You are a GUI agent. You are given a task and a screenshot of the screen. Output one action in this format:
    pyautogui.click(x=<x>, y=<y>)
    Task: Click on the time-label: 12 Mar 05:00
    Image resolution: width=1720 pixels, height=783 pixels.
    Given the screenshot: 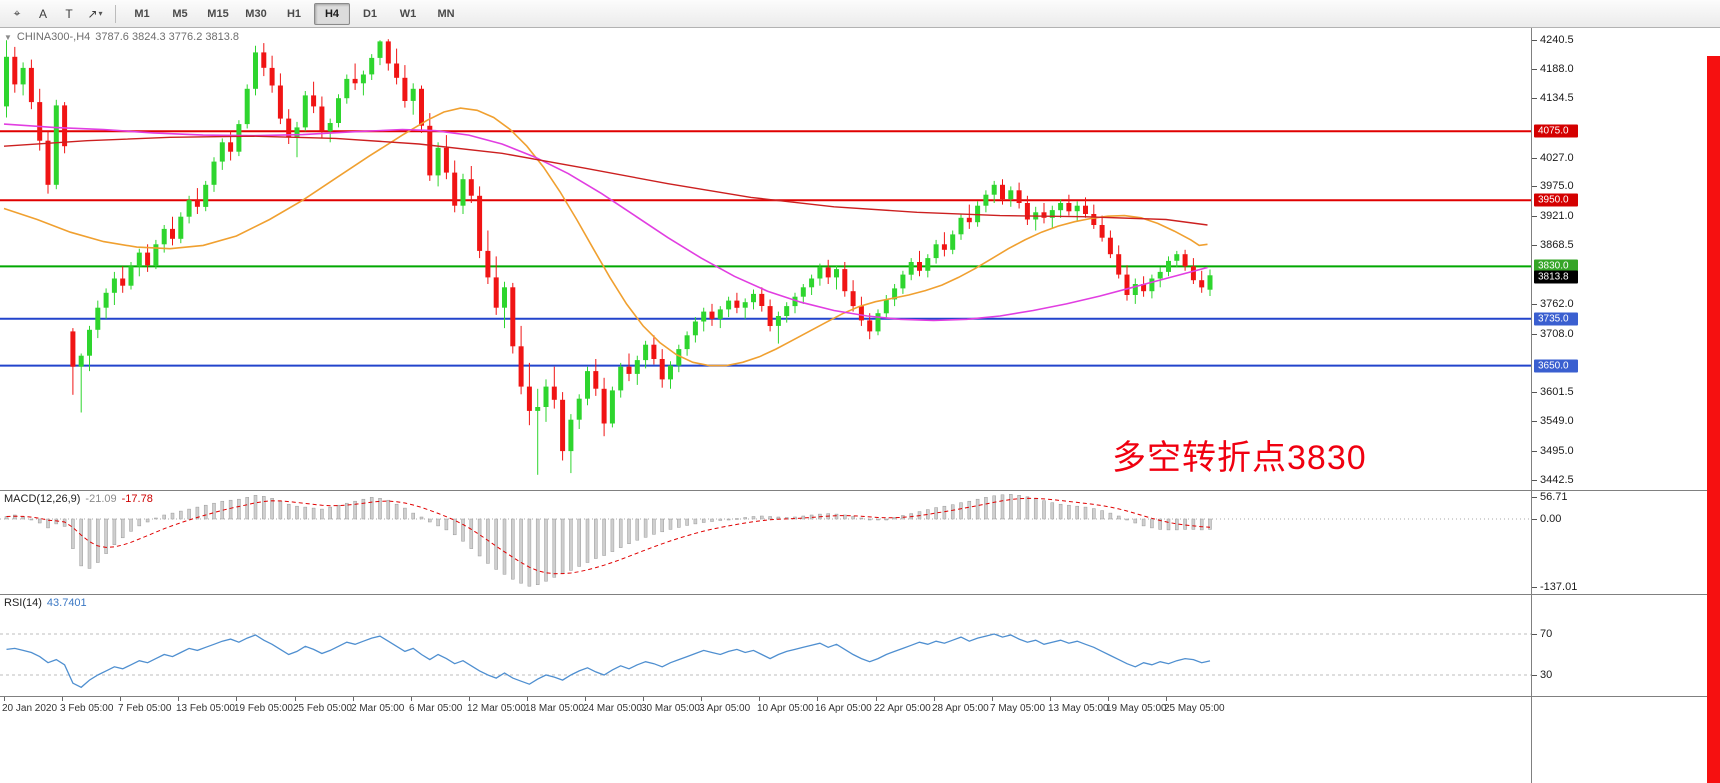 What is the action you would take?
    pyautogui.click(x=496, y=708)
    